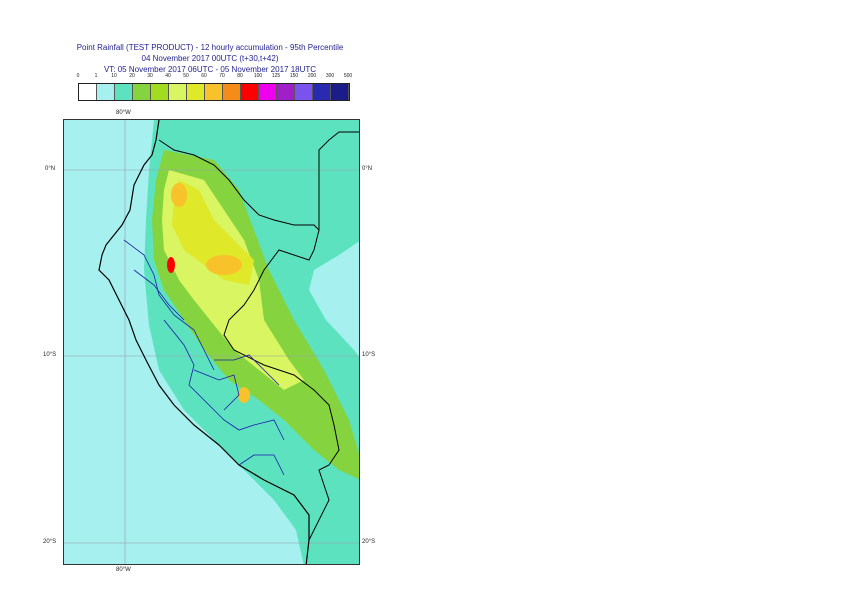 Image resolution: width=842 pixels, height=596 pixels. Describe the element at coordinates (123, 113) in the screenshot. I see `lon-label-top: 80°W` at that location.